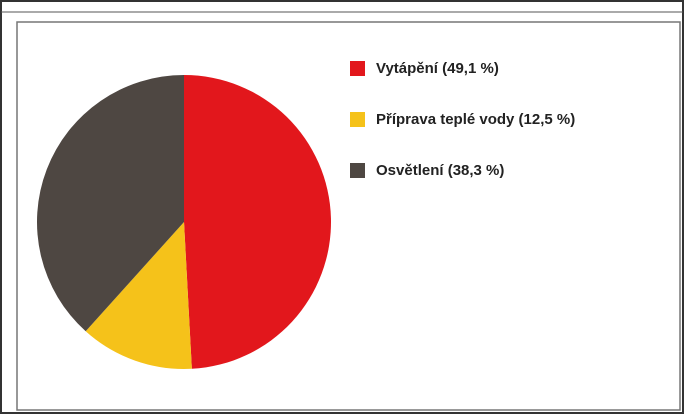 The image size is (684, 414). I want to click on legend-label: Osvětlení (38,3 %), so click(440, 170).